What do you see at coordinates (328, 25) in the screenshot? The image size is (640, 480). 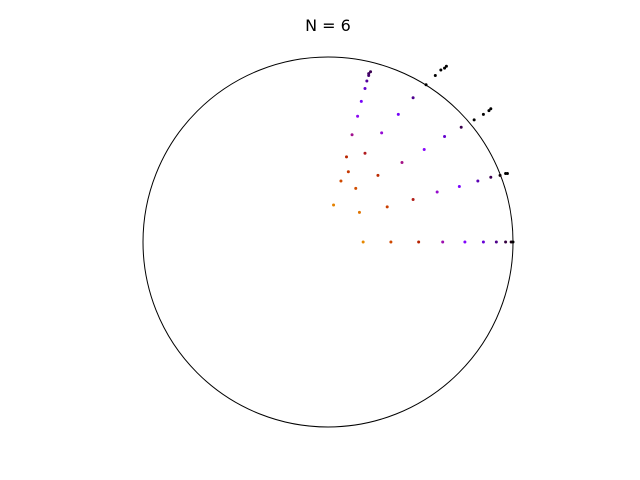 I see `chart-title: N = 6` at bounding box center [328, 25].